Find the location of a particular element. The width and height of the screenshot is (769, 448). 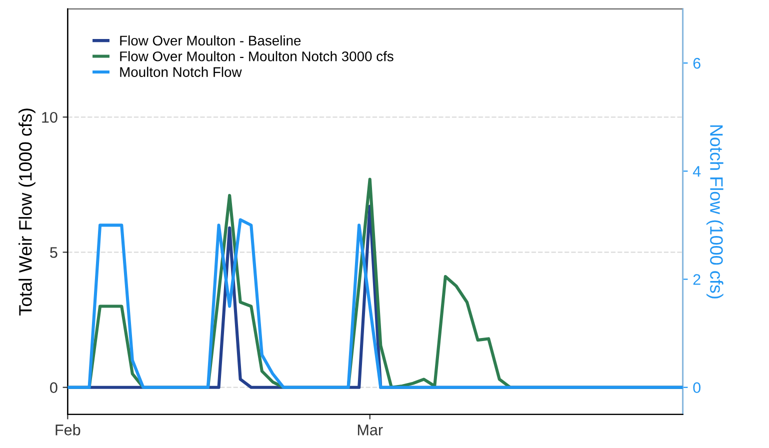

y-axis-title: Total Weir Flow (1000 cfs) is located at coordinates (27, 212).